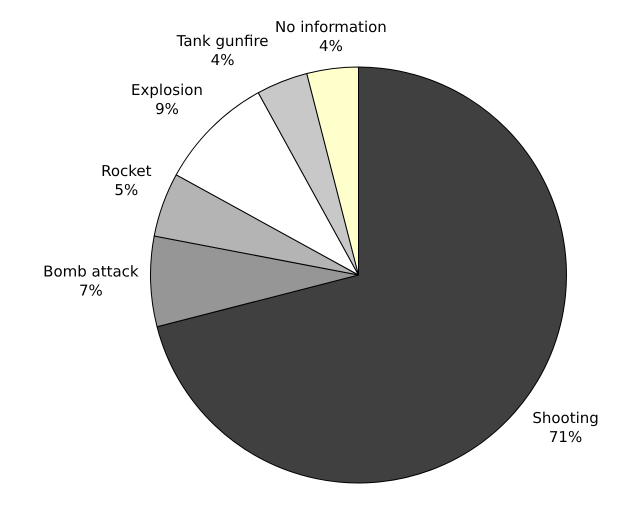  What do you see at coordinates (91, 271) in the screenshot?
I see `slice-label: Bomb attack` at bounding box center [91, 271].